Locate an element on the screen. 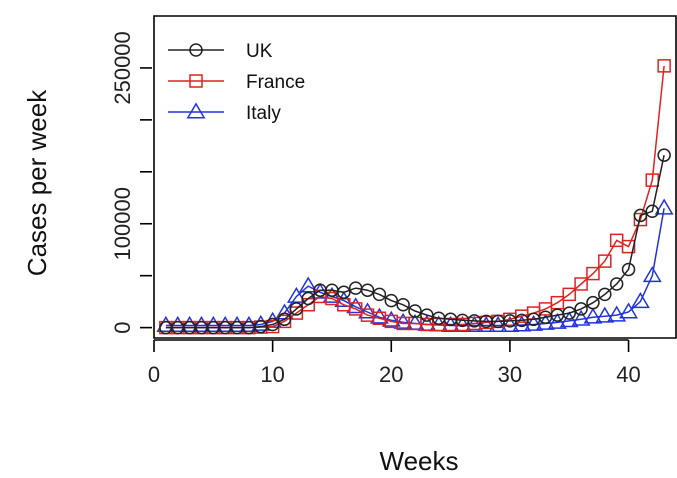  x-axis-title: Weeks is located at coordinates (419, 461).